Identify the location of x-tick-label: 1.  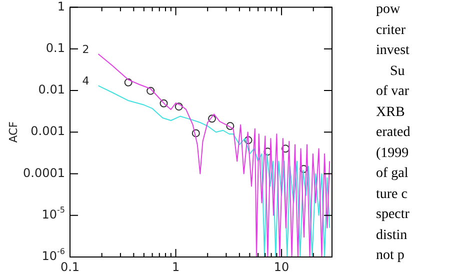
(176, 267).